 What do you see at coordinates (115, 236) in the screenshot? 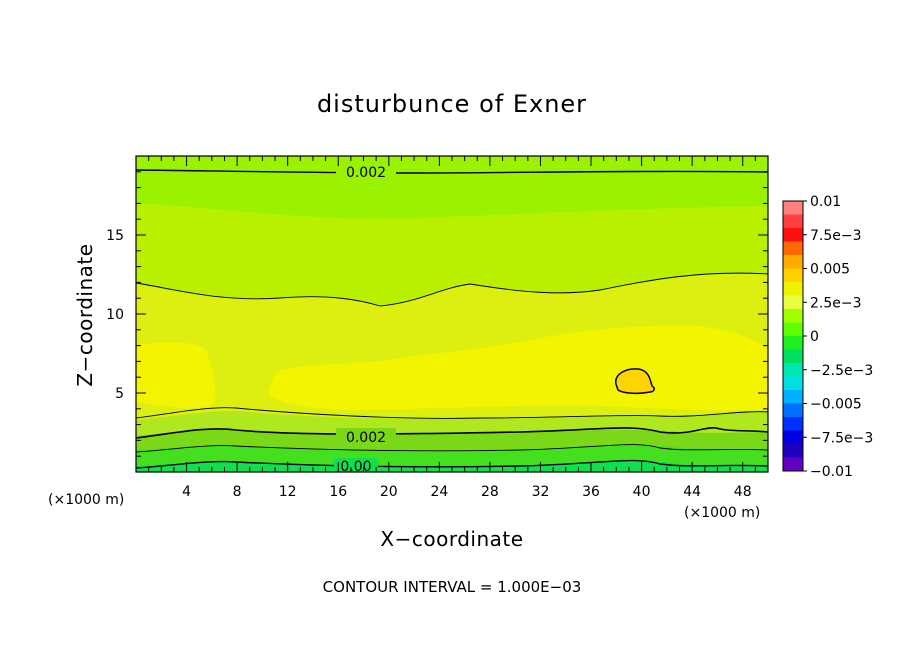
I see `y-tick-label: 15` at bounding box center [115, 236].